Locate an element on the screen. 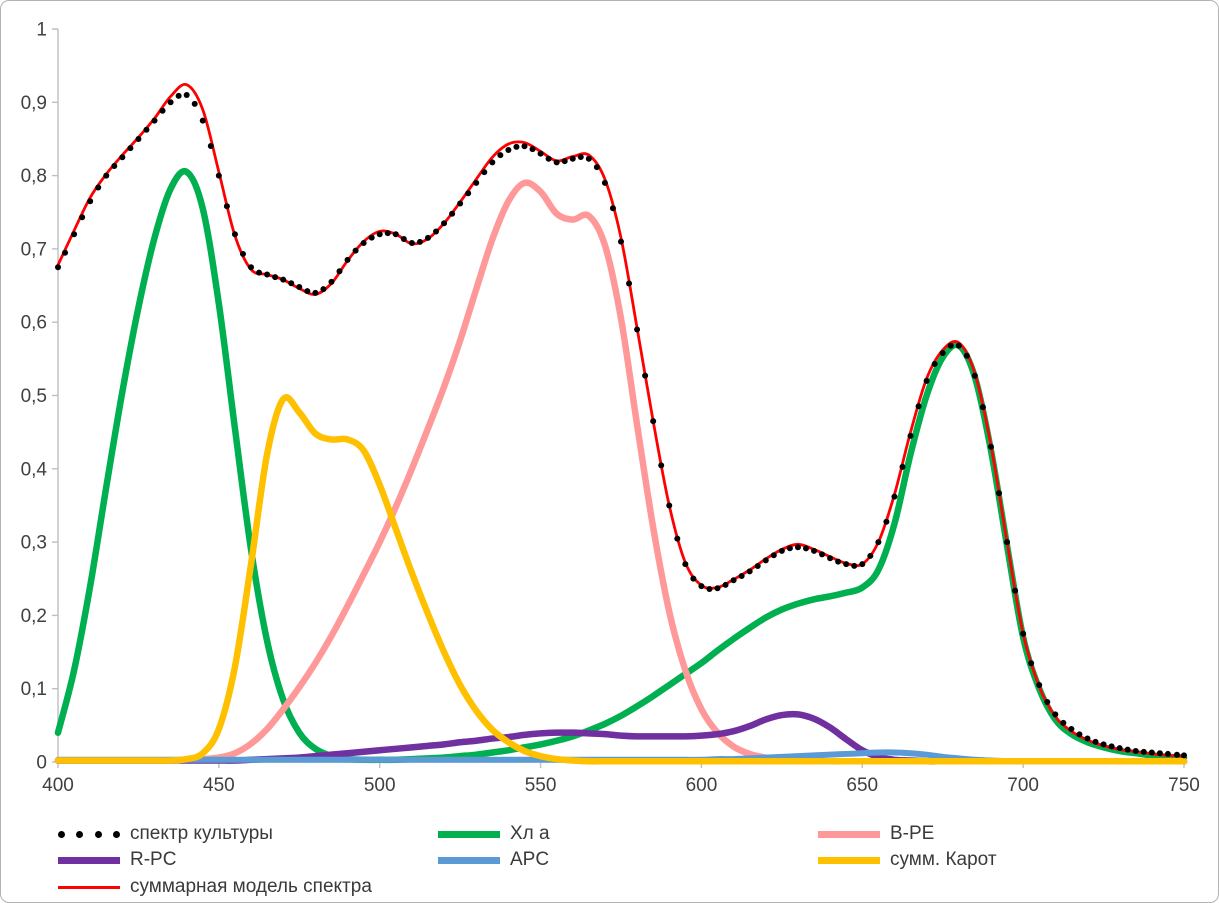  legend-item-carotenoids: сумм. Карот is located at coordinates (907, 860).